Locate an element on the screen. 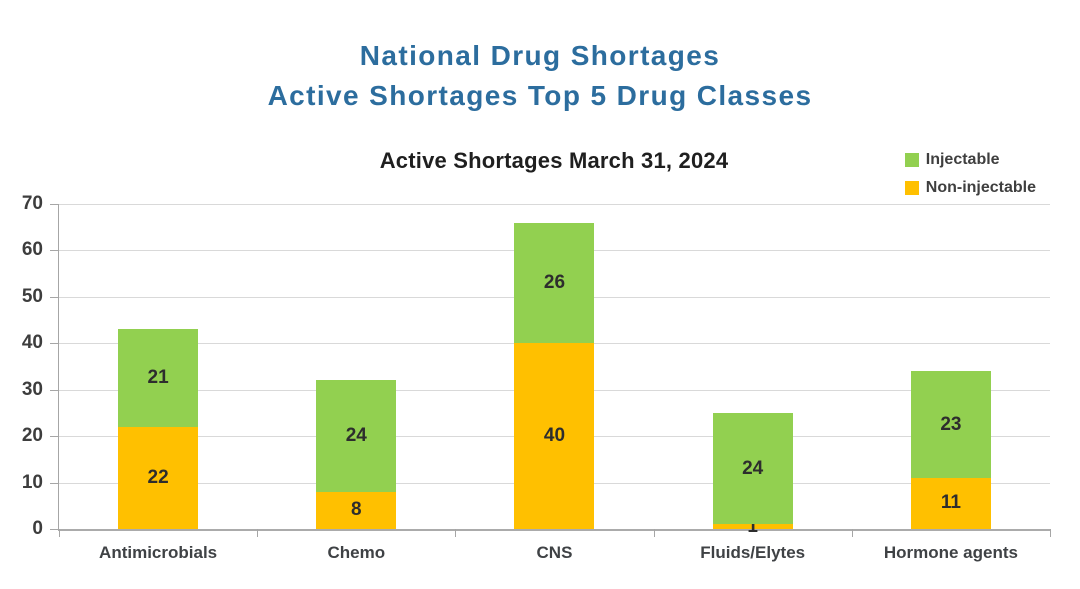 The width and height of the screenshot is (1080, 589). bar-value-label: 21 is located at coordinates (158, 378).